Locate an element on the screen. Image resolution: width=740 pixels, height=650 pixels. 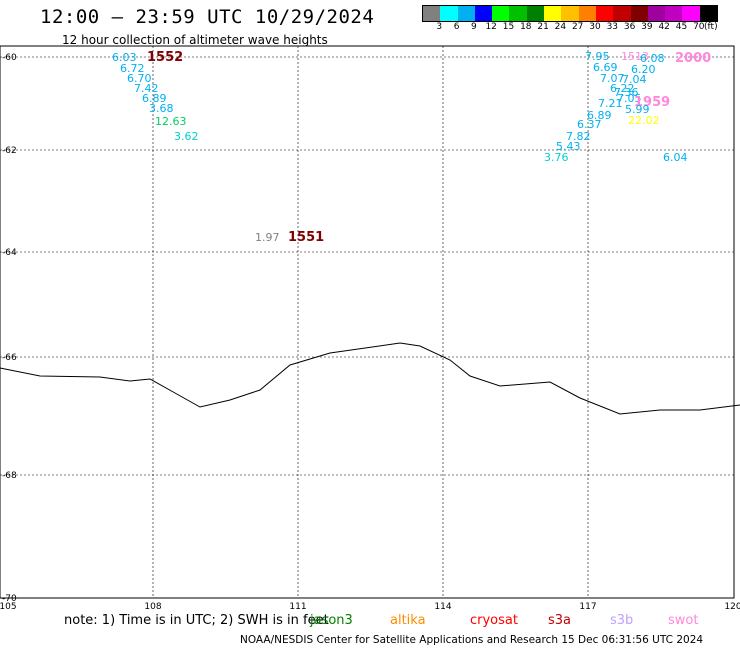
observation-value: 3.76 is located at coordinates (556, 157).